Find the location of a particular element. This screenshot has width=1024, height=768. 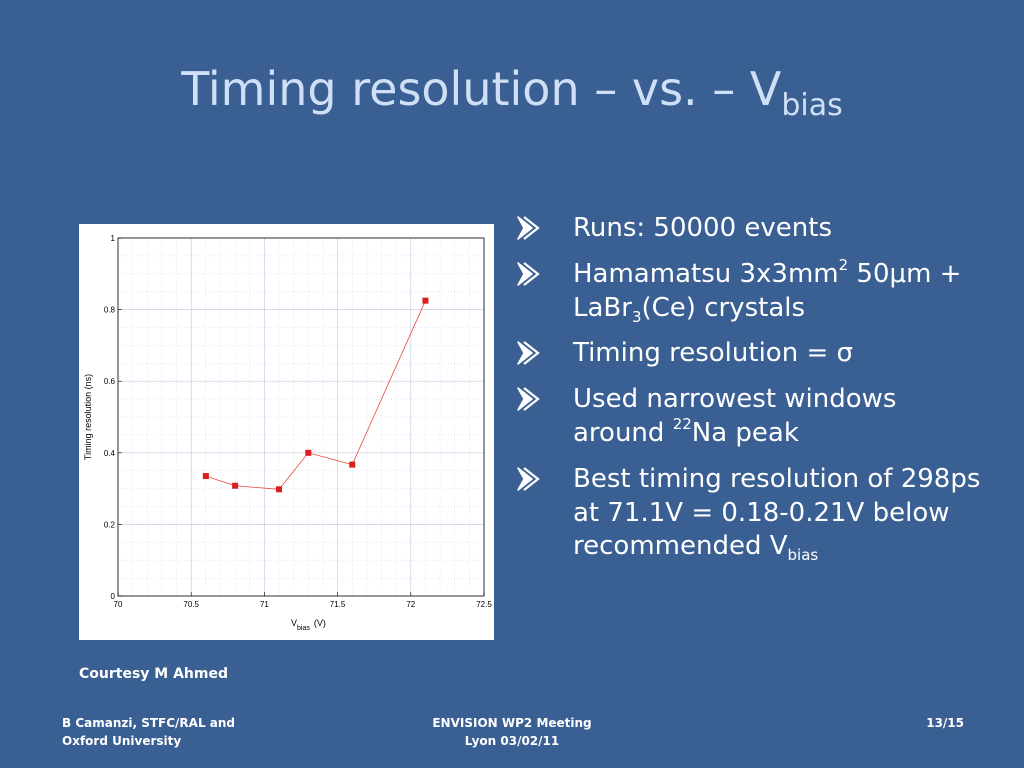

footer-author-line2: Oxford University is located at coordinates (122, 741).